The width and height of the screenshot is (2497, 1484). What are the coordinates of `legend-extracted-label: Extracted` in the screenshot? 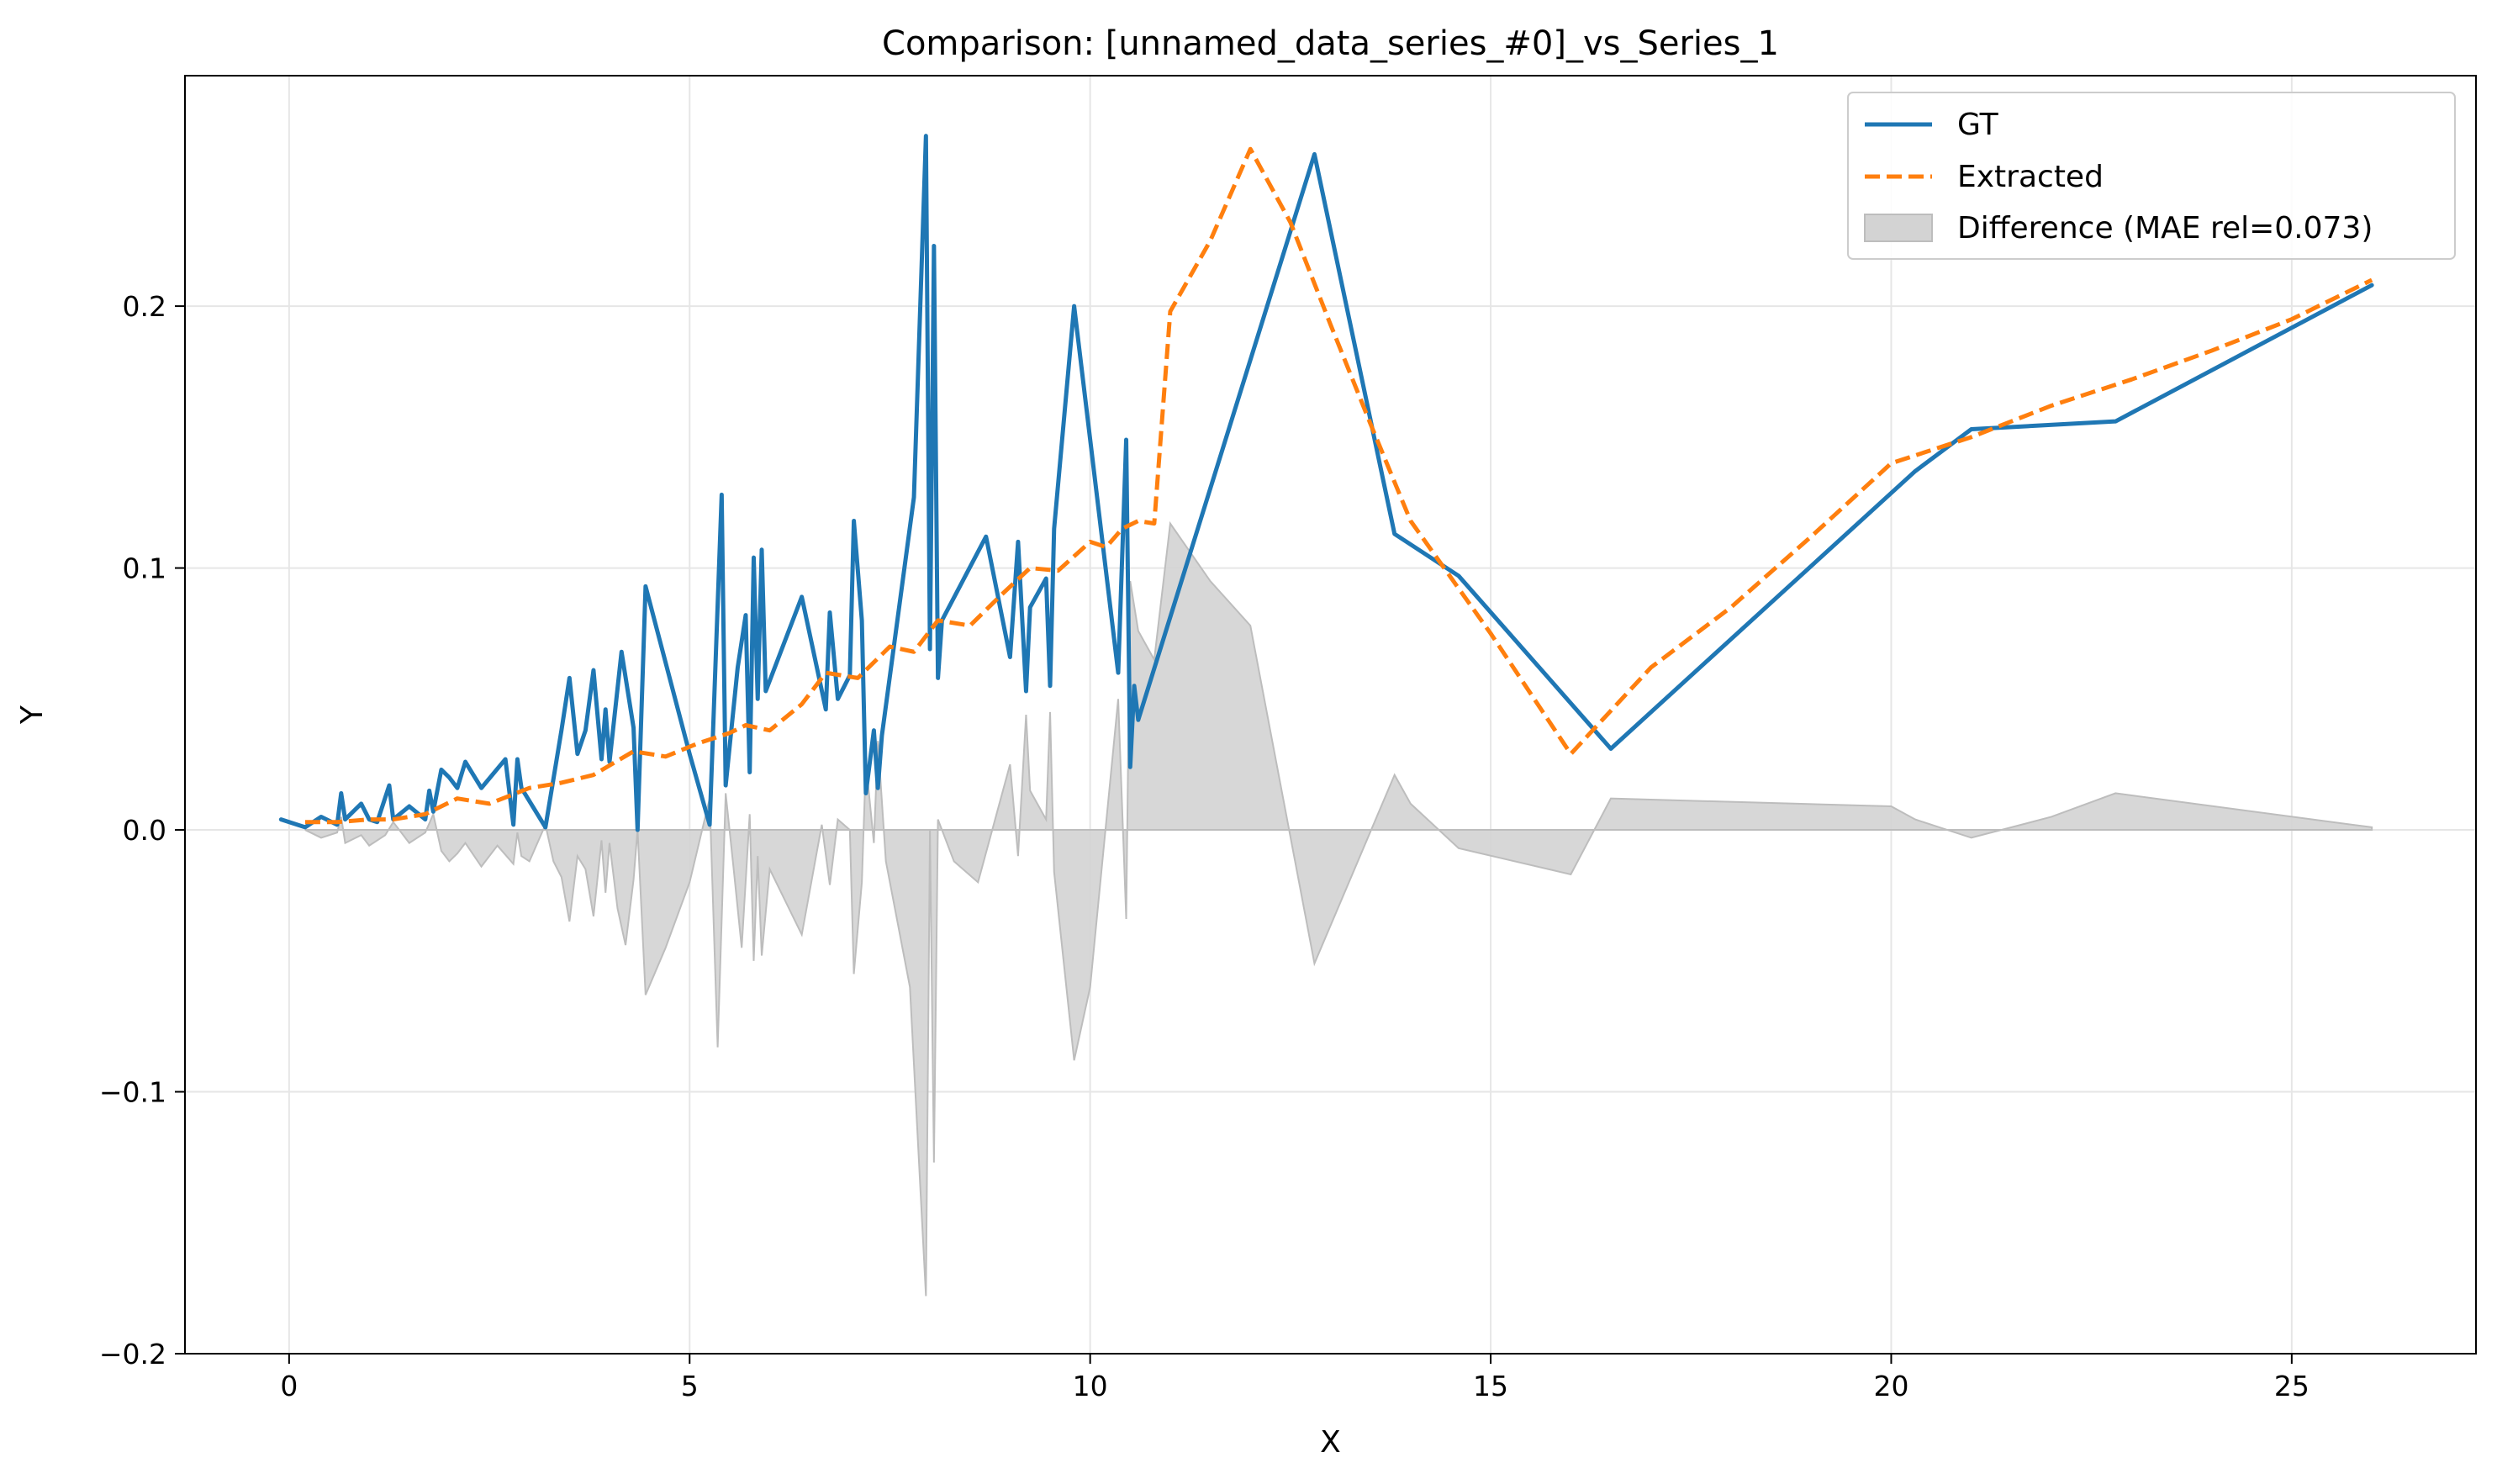 It's located at (2030, 177).